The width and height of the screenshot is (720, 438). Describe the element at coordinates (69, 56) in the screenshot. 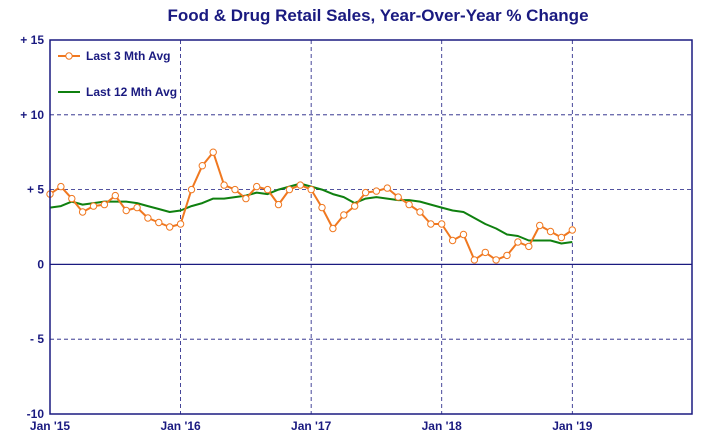

I see `legend-marker` at that location.